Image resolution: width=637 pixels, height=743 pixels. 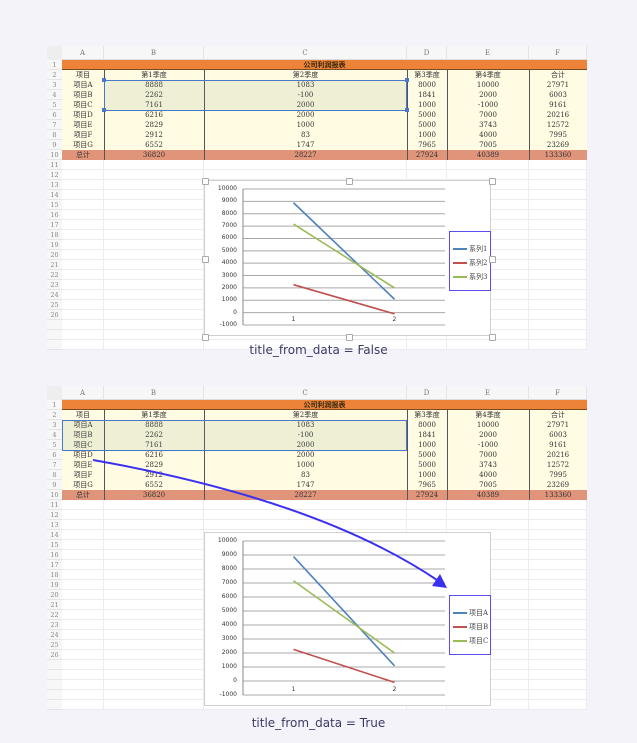 What do you see at coordinates (558, 155) in the screenshot?
I see `total-cell: 133360` at bounding box center [558, 155].